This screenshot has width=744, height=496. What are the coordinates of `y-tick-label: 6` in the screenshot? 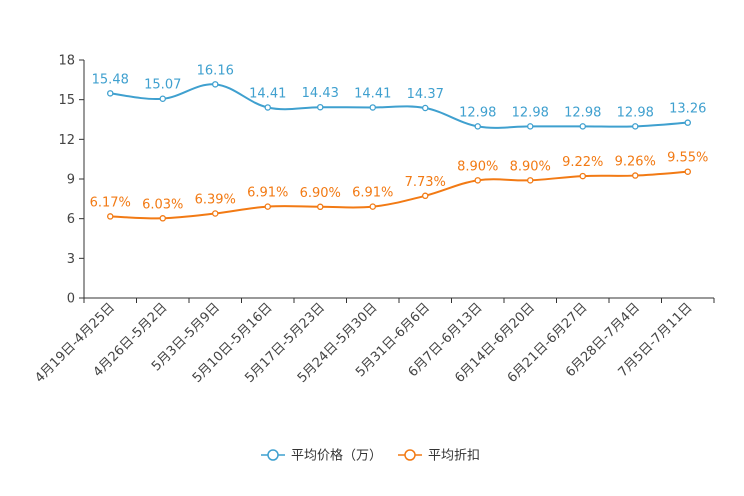 It's located at (71, 219).